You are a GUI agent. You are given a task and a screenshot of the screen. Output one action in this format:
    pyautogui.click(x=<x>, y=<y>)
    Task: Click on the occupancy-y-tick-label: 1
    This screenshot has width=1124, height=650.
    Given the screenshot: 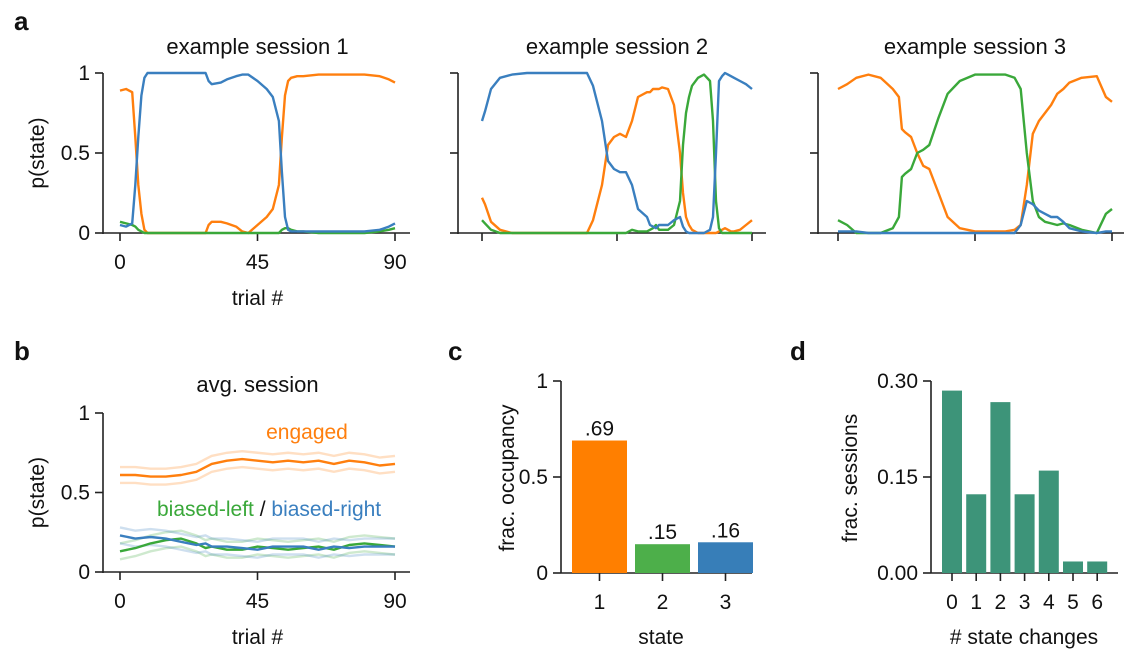 What is the action you would take?
    pyautogui.click(x=542, y=381)
    